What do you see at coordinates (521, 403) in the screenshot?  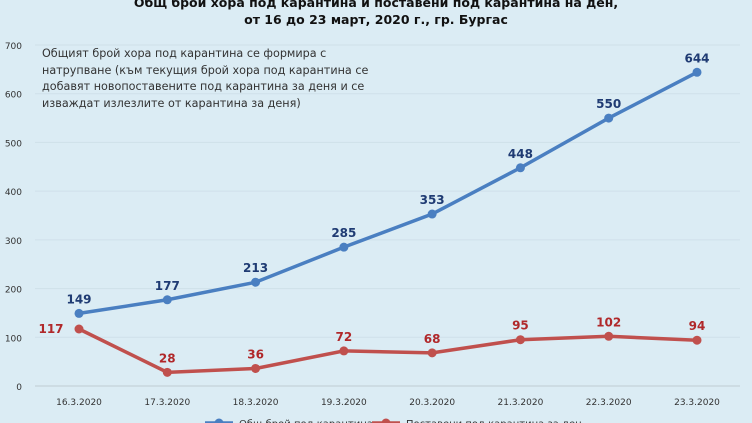 I see `x-tick-label: 21.3.2020` at bounding box center [521, 403].